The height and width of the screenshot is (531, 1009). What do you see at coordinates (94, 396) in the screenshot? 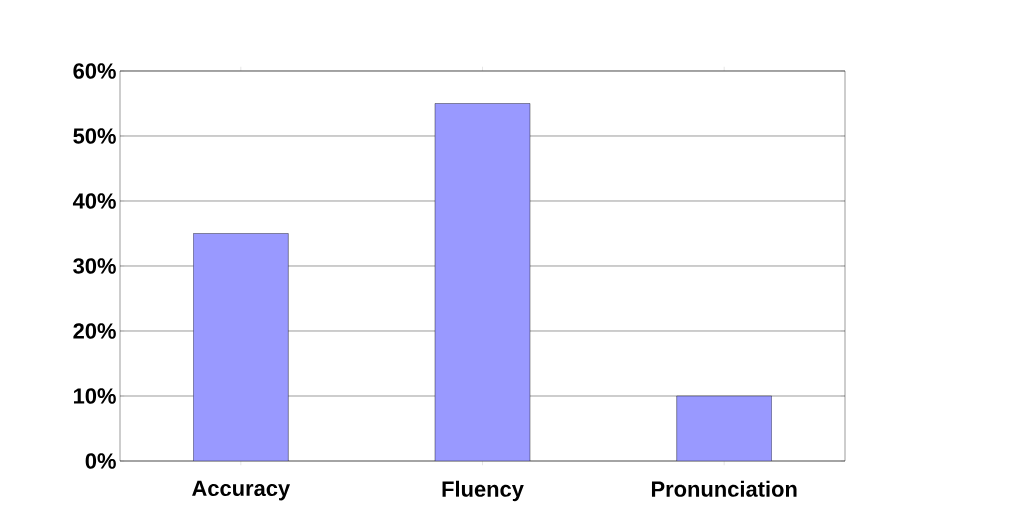
I see `y-tick-label: 10%` at bounding box center [94, 396].